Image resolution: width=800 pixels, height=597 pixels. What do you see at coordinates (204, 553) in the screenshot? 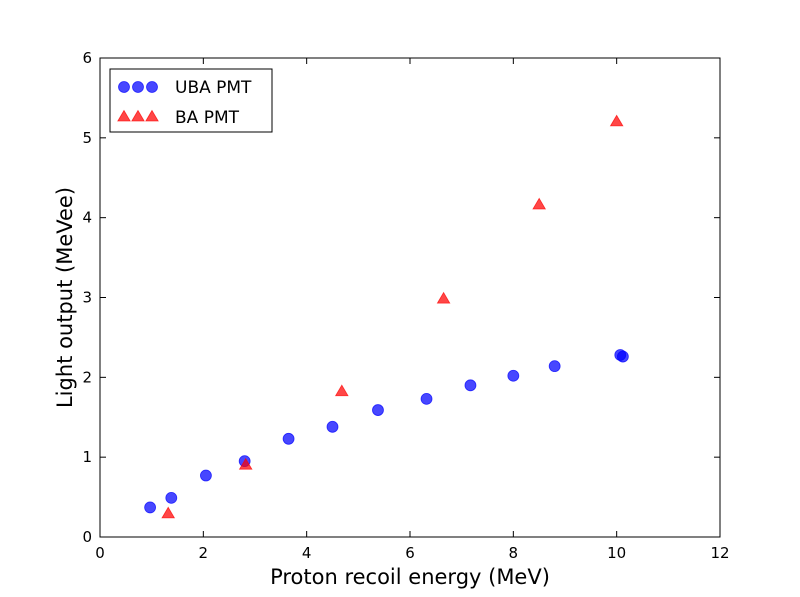
I see `x-tick-label: 2` at bounding box center [204, 553].